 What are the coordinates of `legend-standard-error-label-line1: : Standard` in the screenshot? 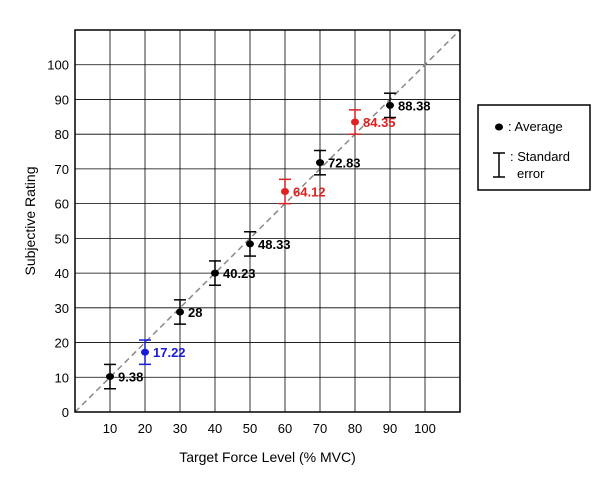 It's located at (540, 156).